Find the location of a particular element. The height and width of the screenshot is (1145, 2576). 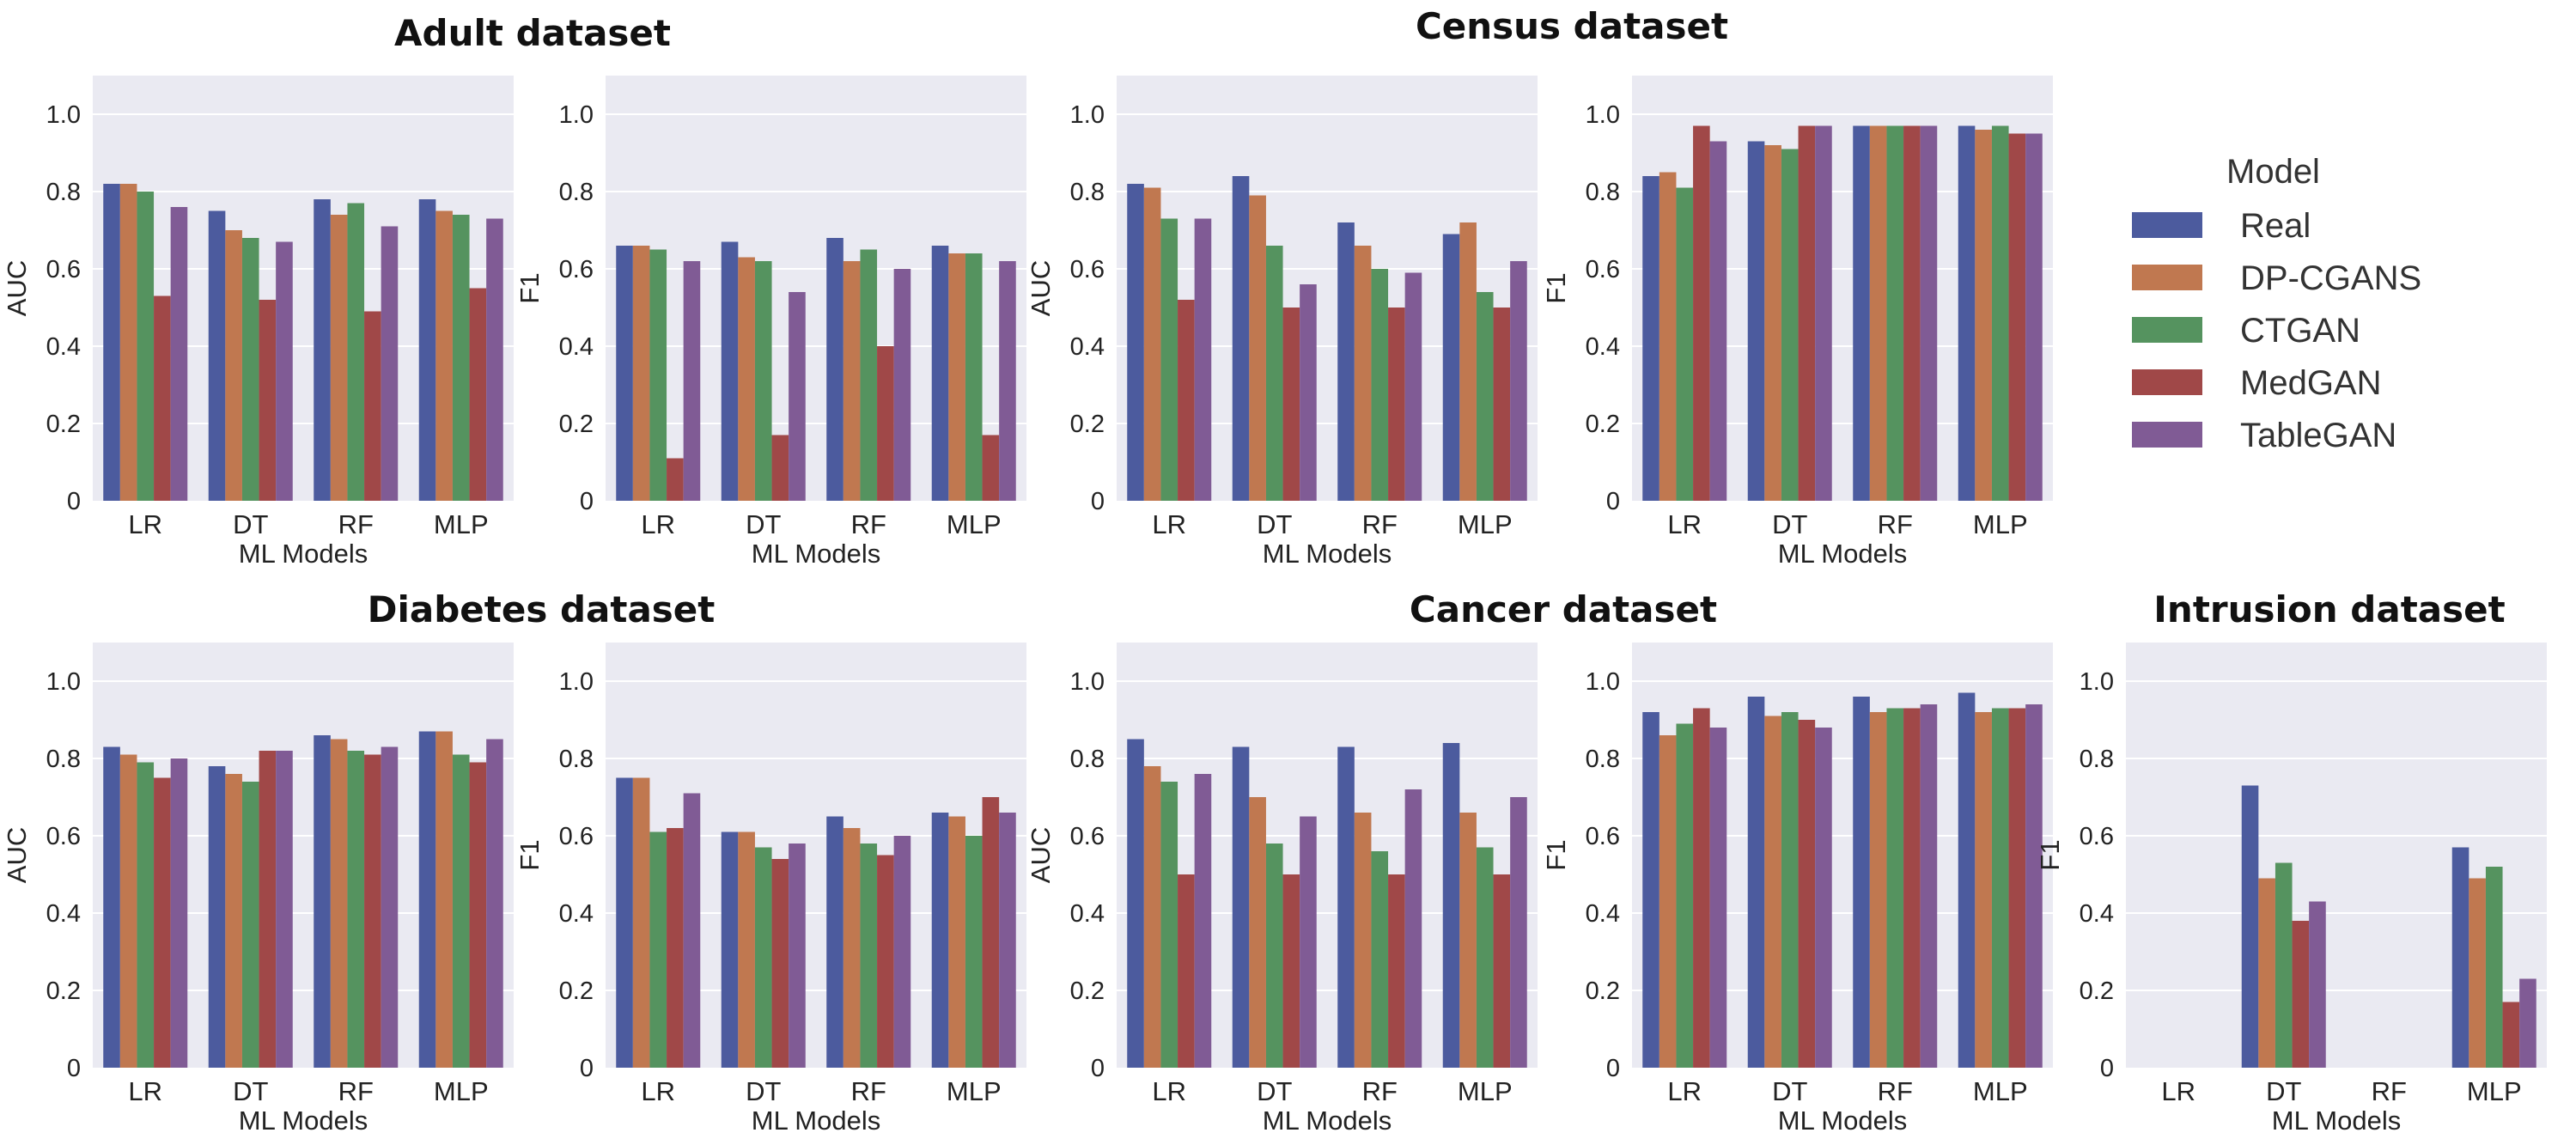

chart-panel-census-f1: 0 0.2 0.4 0.6 0.8 1.0 F1 LR DT RF MLP ML Models is located at coordinates (1797, 322).